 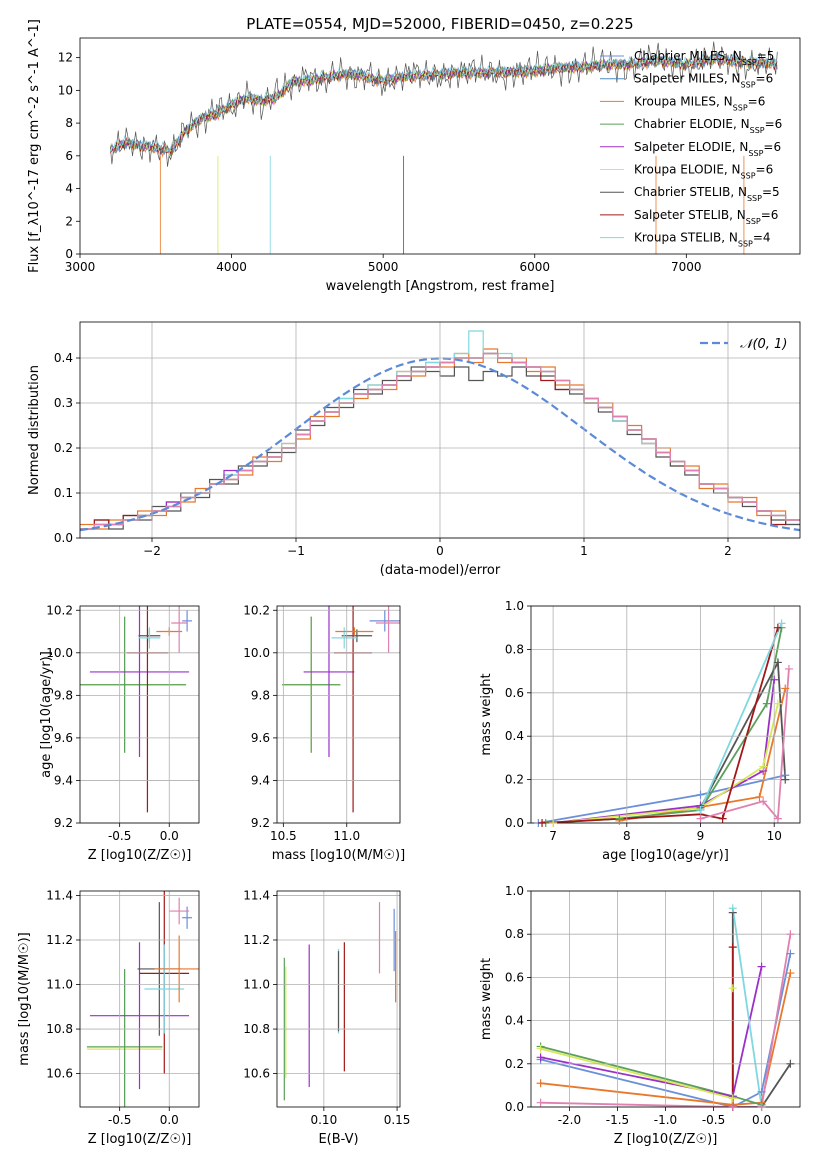 What do you see at coordinates (763, 344) in the screenshot?
I see `legend-entry: 𝒩(0, 1)` at bounding box center [763, 344].